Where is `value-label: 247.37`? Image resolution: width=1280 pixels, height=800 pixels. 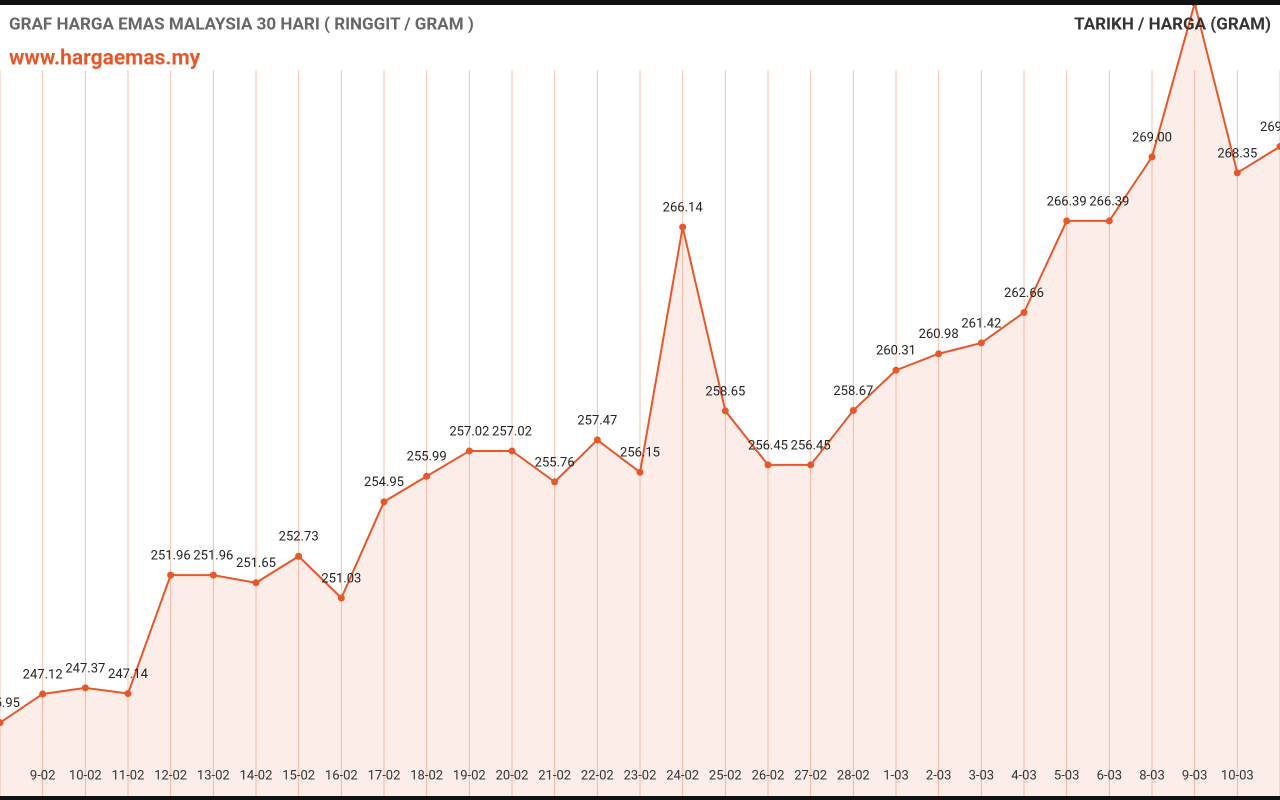 value-label: 247.37 is located at coordinates (85, 668).